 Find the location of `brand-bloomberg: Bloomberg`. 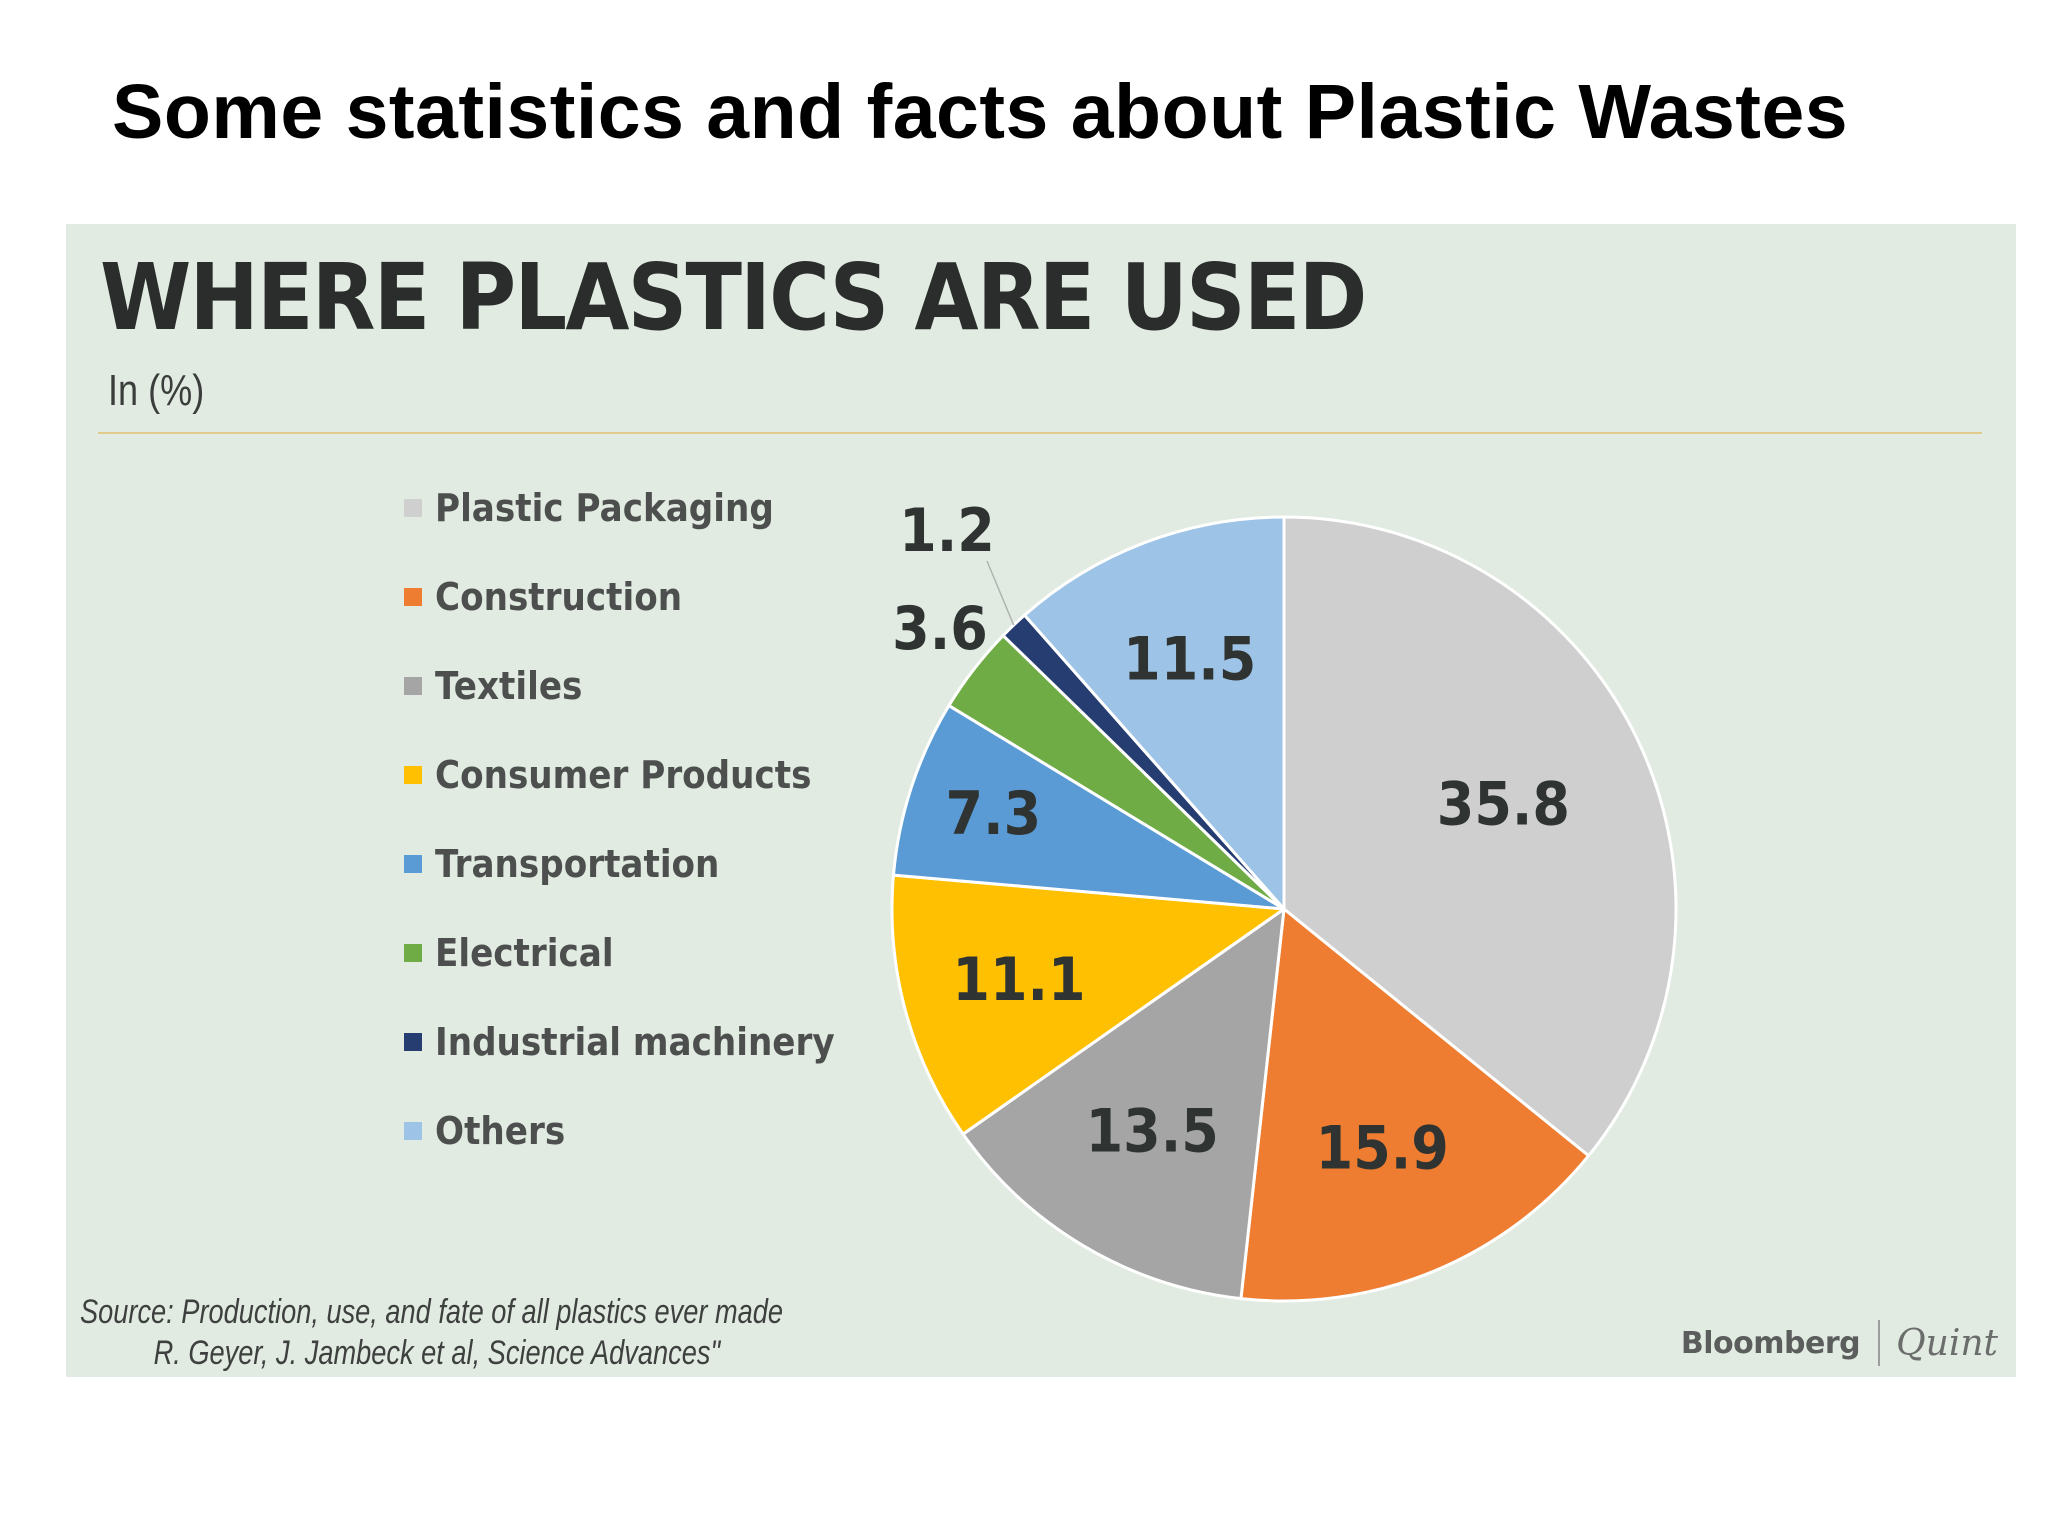

brand-bloomberg: Bloomberg is located at coordinates (1770, 1343).